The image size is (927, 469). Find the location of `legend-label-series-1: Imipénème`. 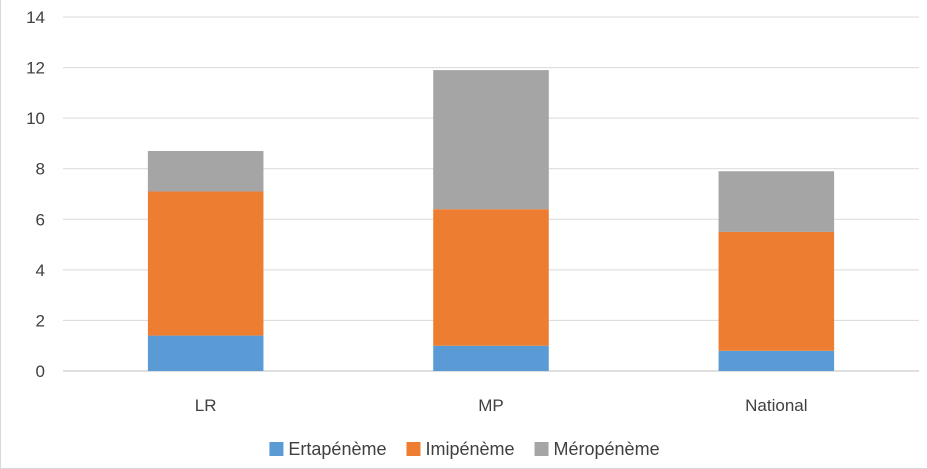

legend-label-series-1: Imipénème is located at coordinates (469, 449).